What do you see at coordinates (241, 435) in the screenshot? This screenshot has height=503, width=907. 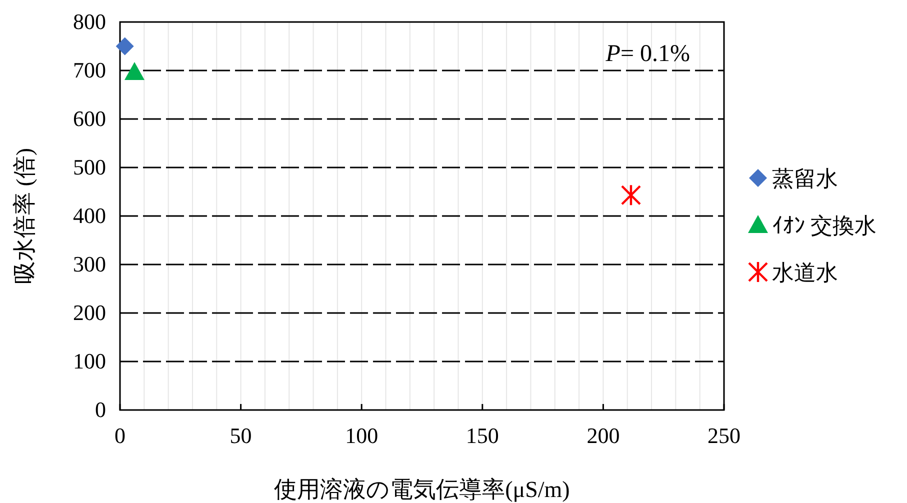 I see `x-tick-label: 50` at bounding box center [241, 435].